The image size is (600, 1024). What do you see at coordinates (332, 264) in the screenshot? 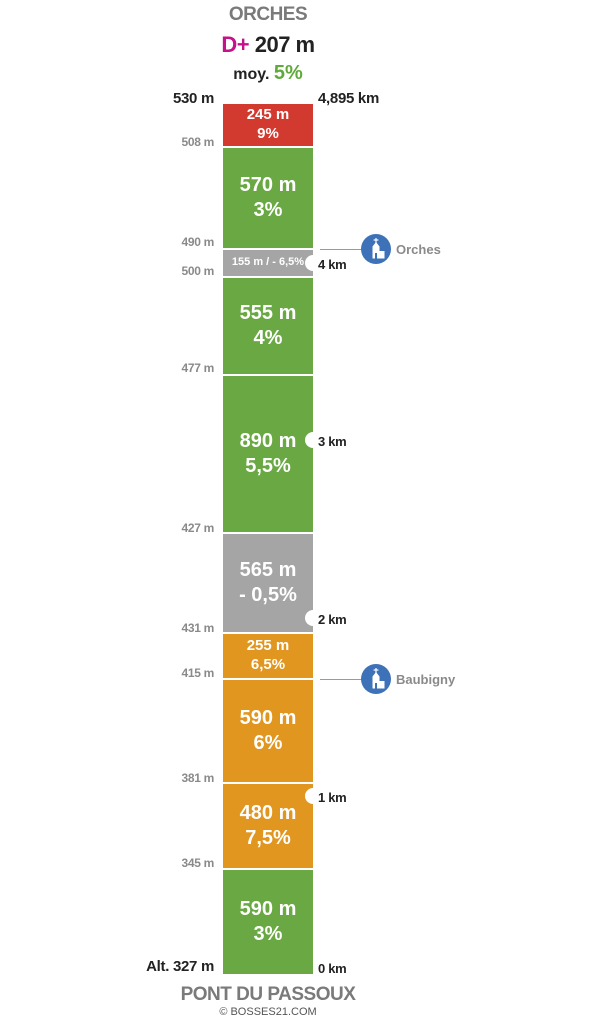
I see `distance-label: 4 km` at bounding box center [332, 264].